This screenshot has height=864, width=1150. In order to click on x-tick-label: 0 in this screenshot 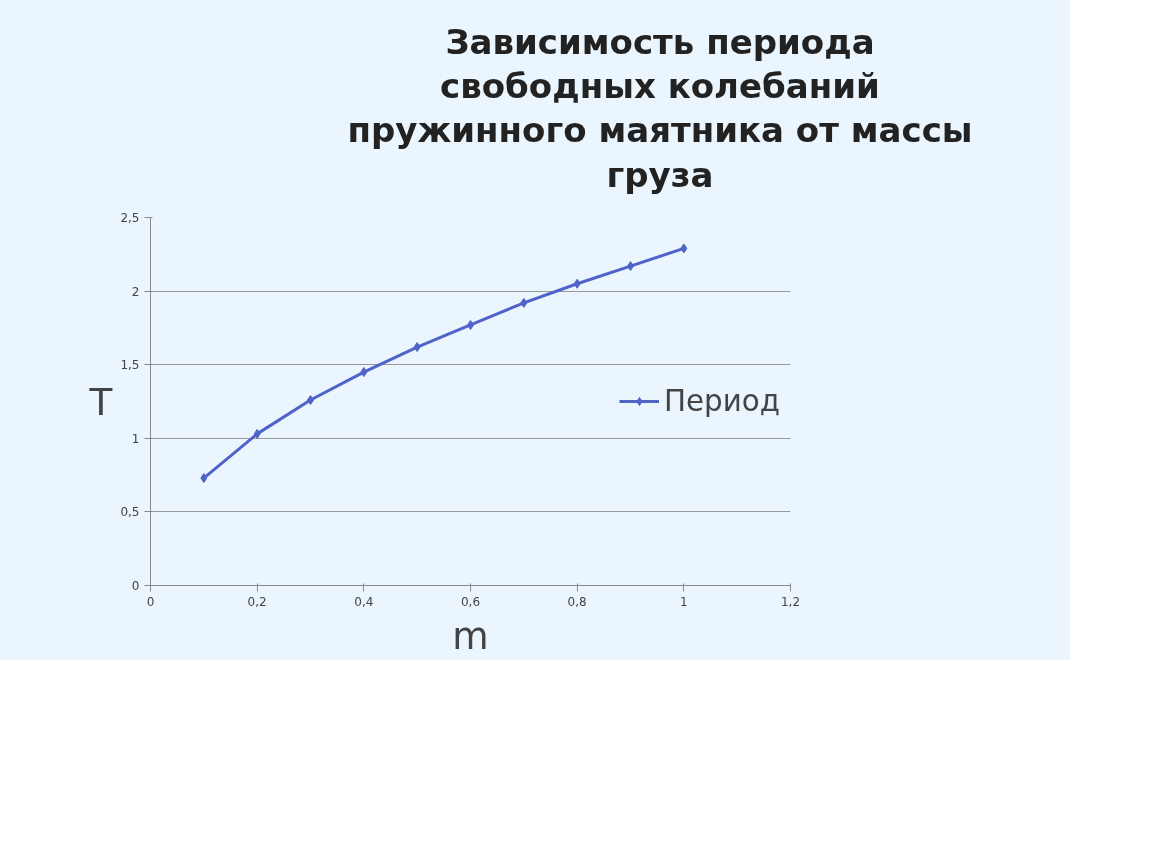, I will do `click(150, 601)`.